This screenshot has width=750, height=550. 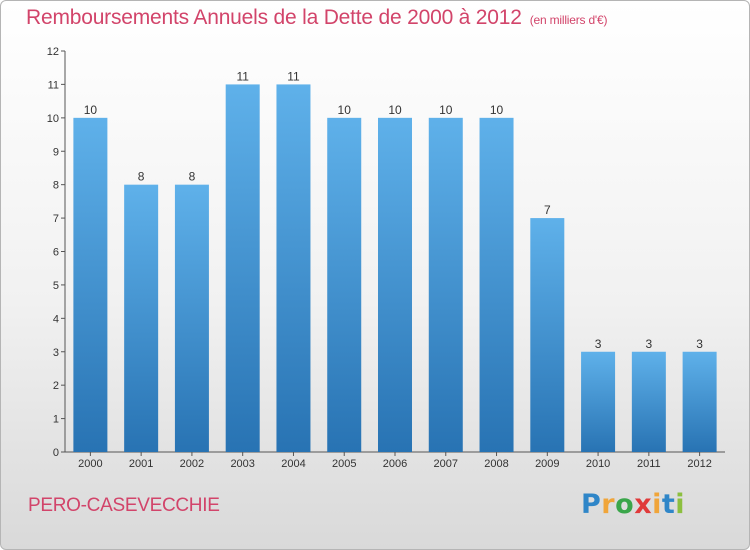 I want to click on y-tick-label: 4, so click(x=56, y=319).